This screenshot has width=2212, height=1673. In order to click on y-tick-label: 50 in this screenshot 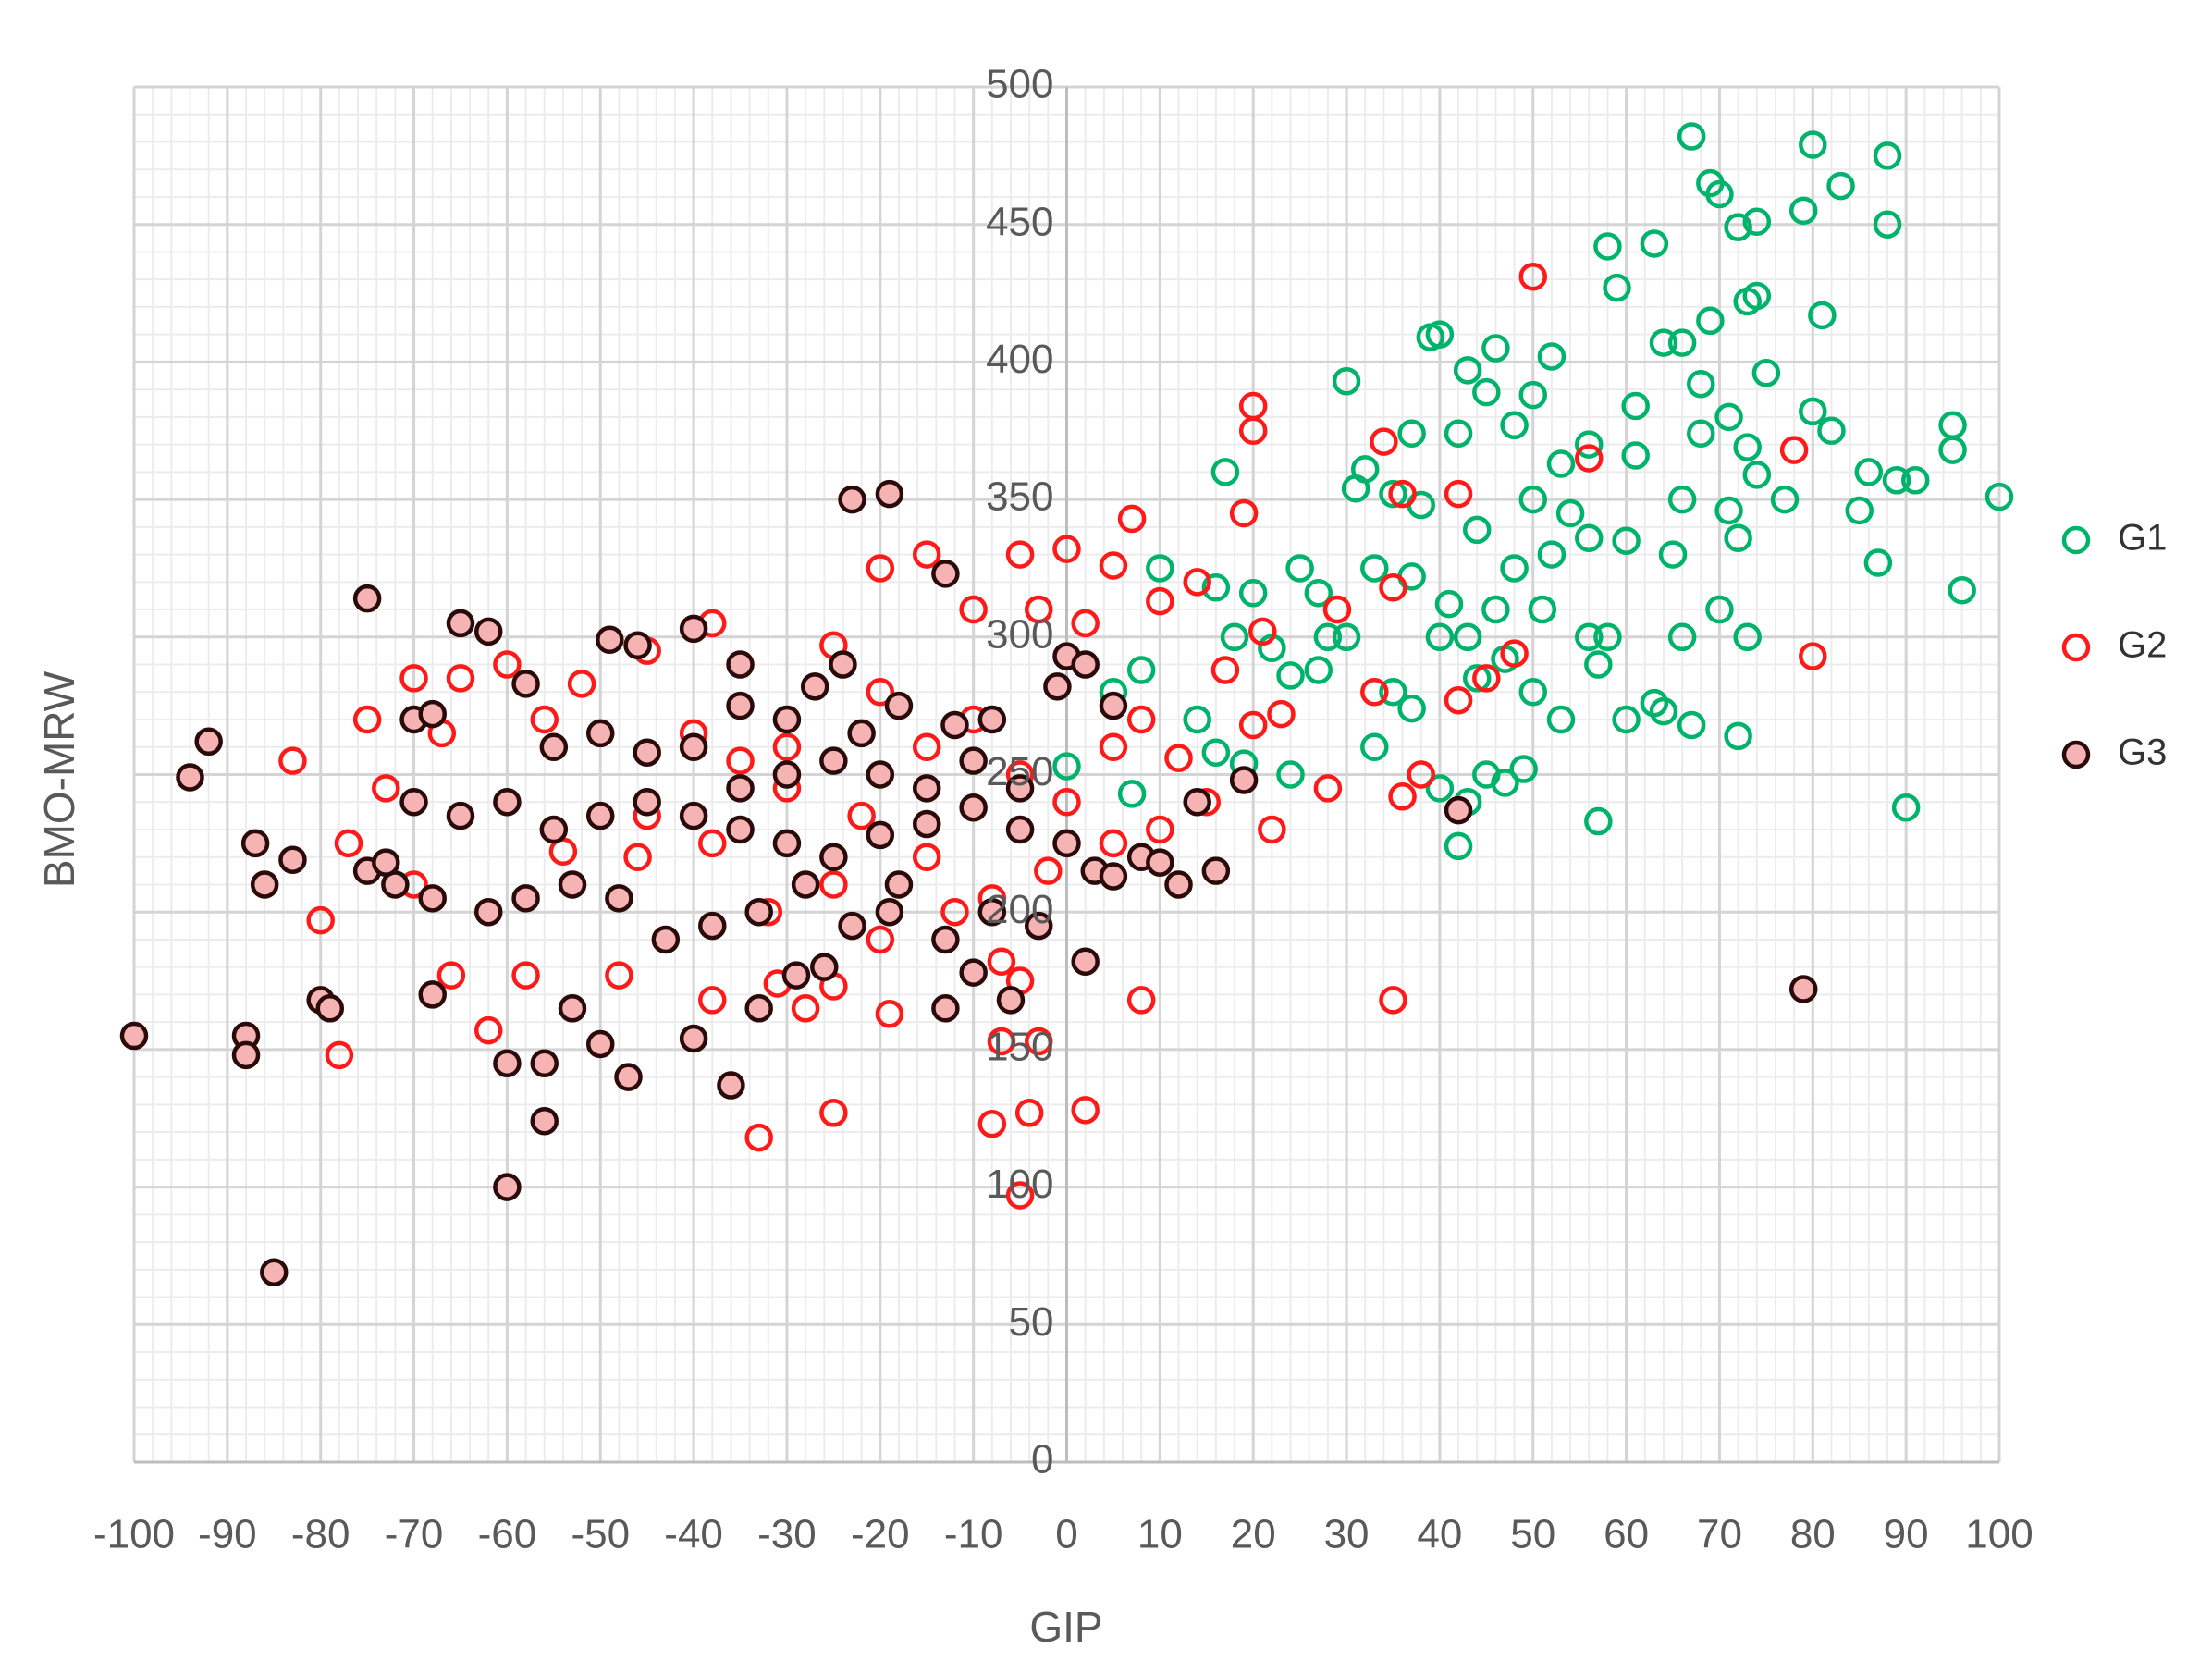, I will do `click(1032, 1322)`.